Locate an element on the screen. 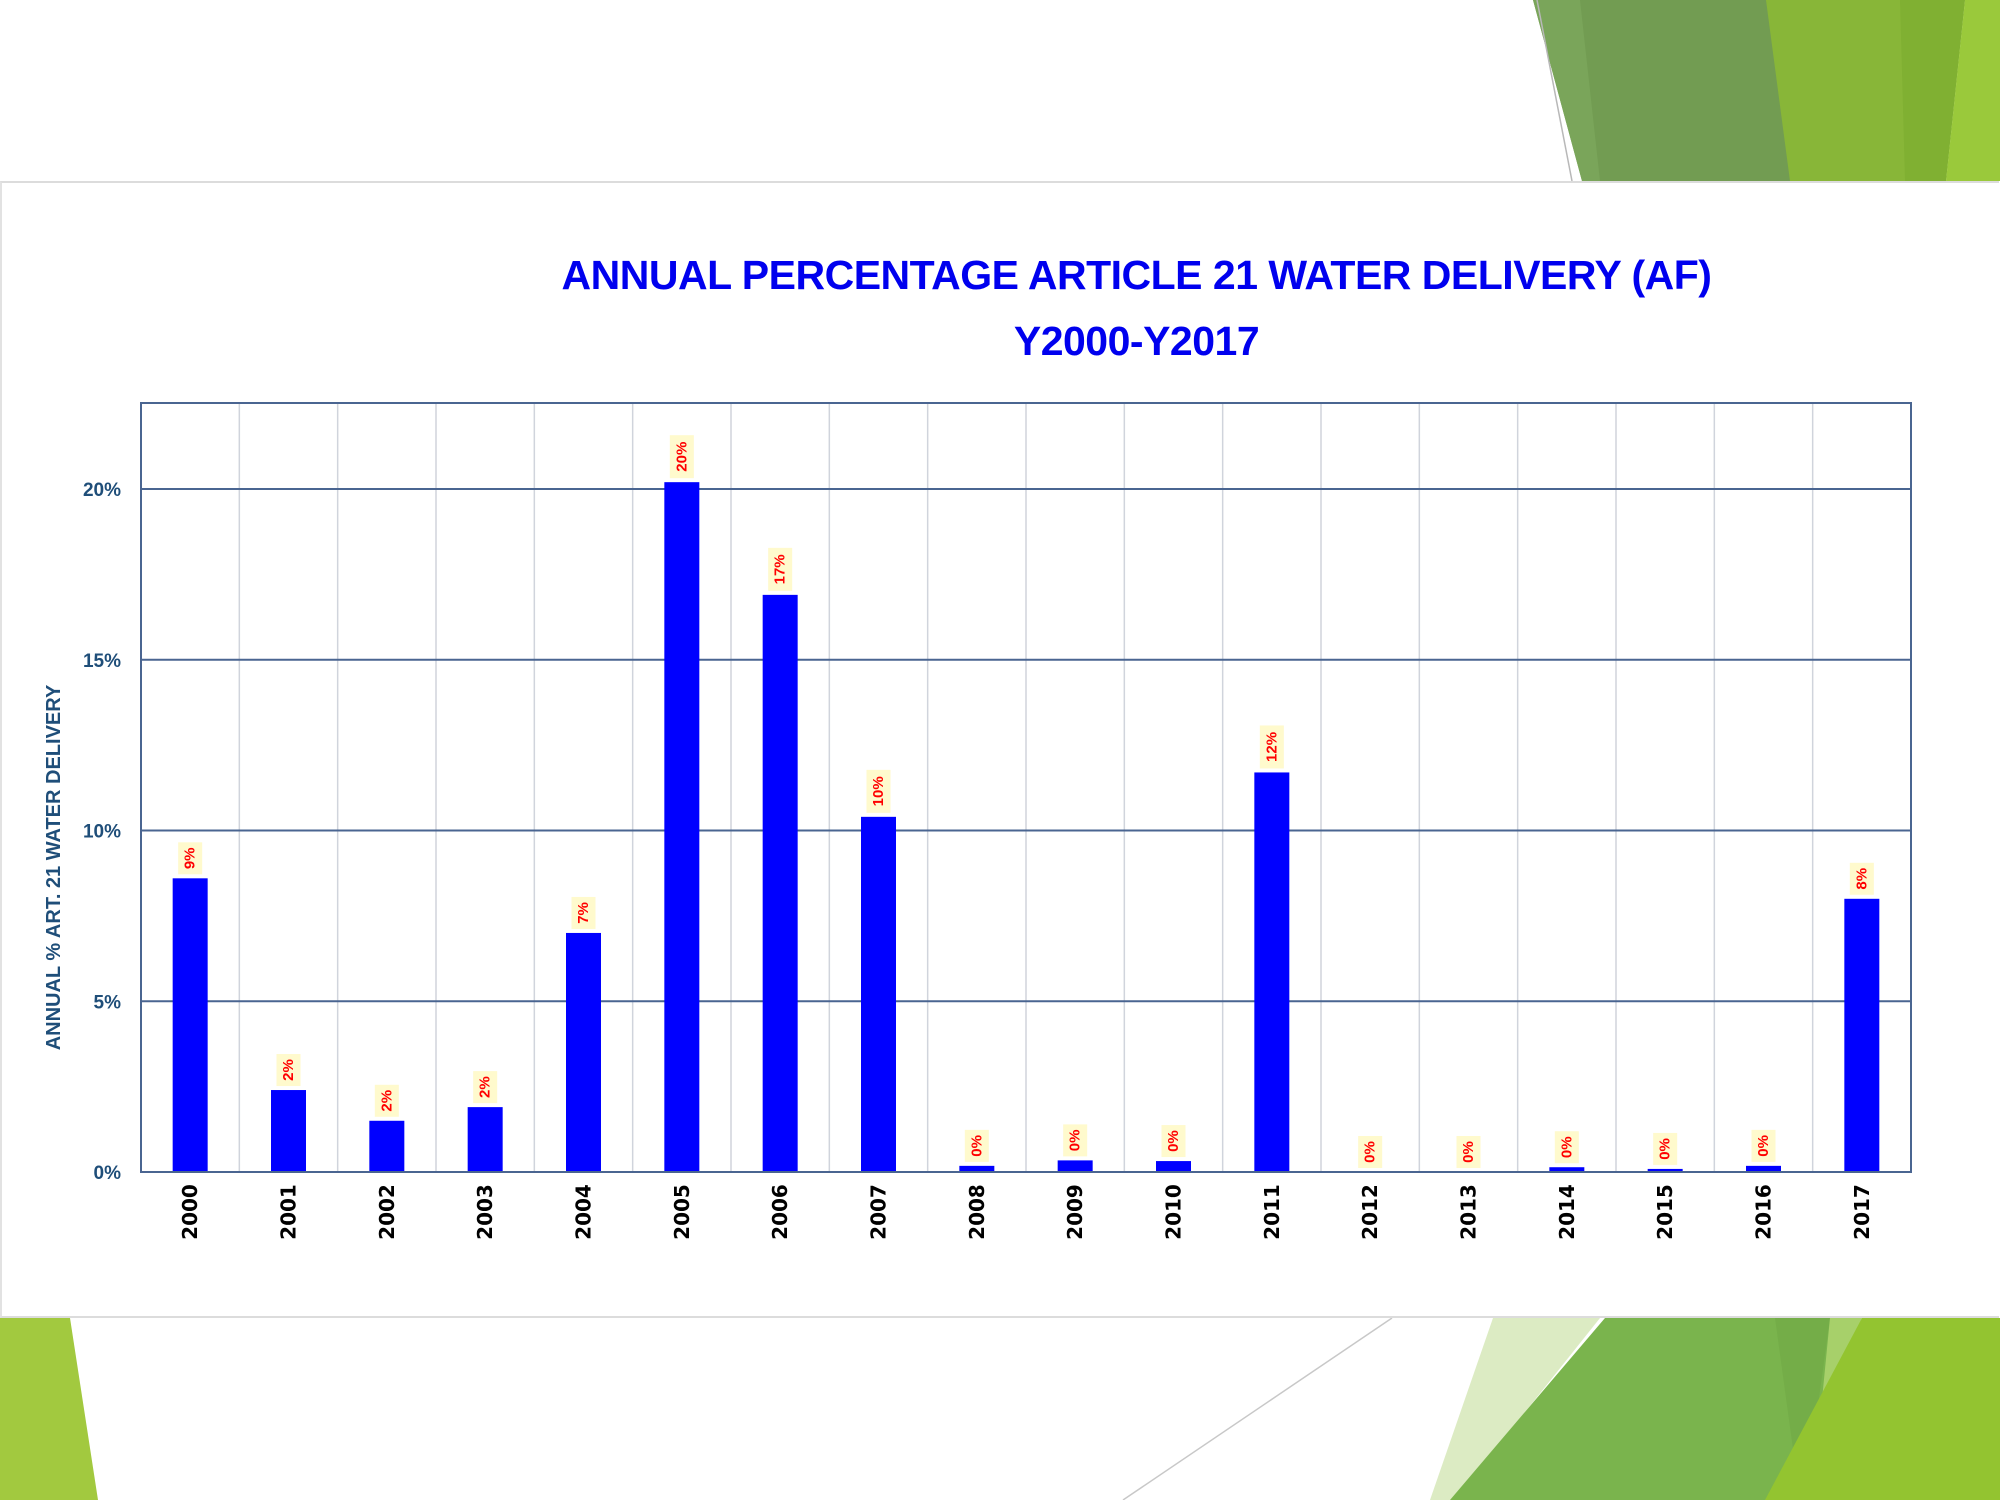 Image resolution: width=2000 pixels, height=1500 pixels. data-label: 10% is located at coordinates (878, 791).